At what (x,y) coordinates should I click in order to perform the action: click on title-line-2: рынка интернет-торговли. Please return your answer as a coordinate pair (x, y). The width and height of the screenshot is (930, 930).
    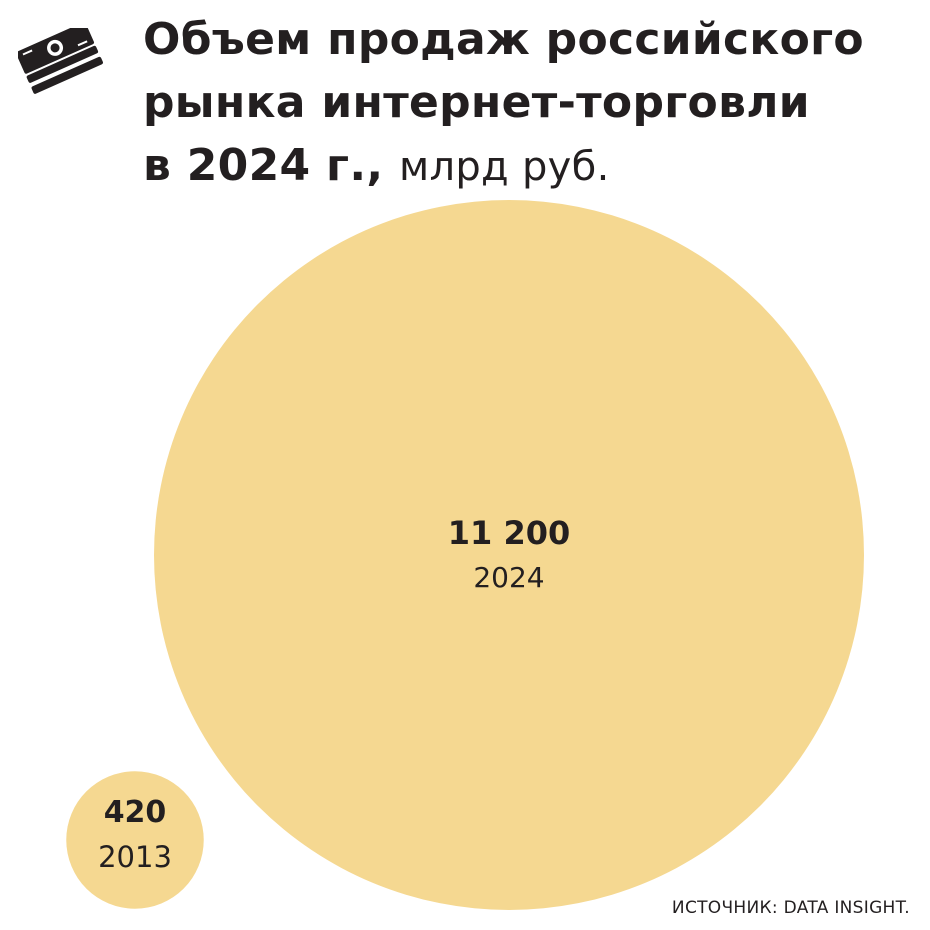
    Looking at the image, I should click on (476, 102).